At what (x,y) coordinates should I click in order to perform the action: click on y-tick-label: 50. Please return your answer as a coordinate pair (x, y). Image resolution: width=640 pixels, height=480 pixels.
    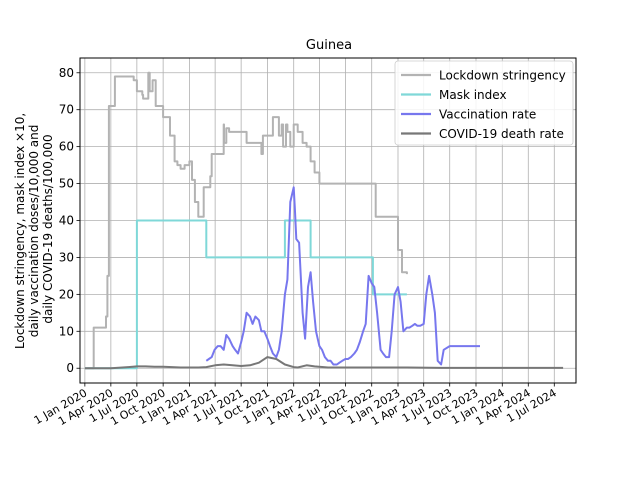
    Looking at the image, I should click on (66, 184).